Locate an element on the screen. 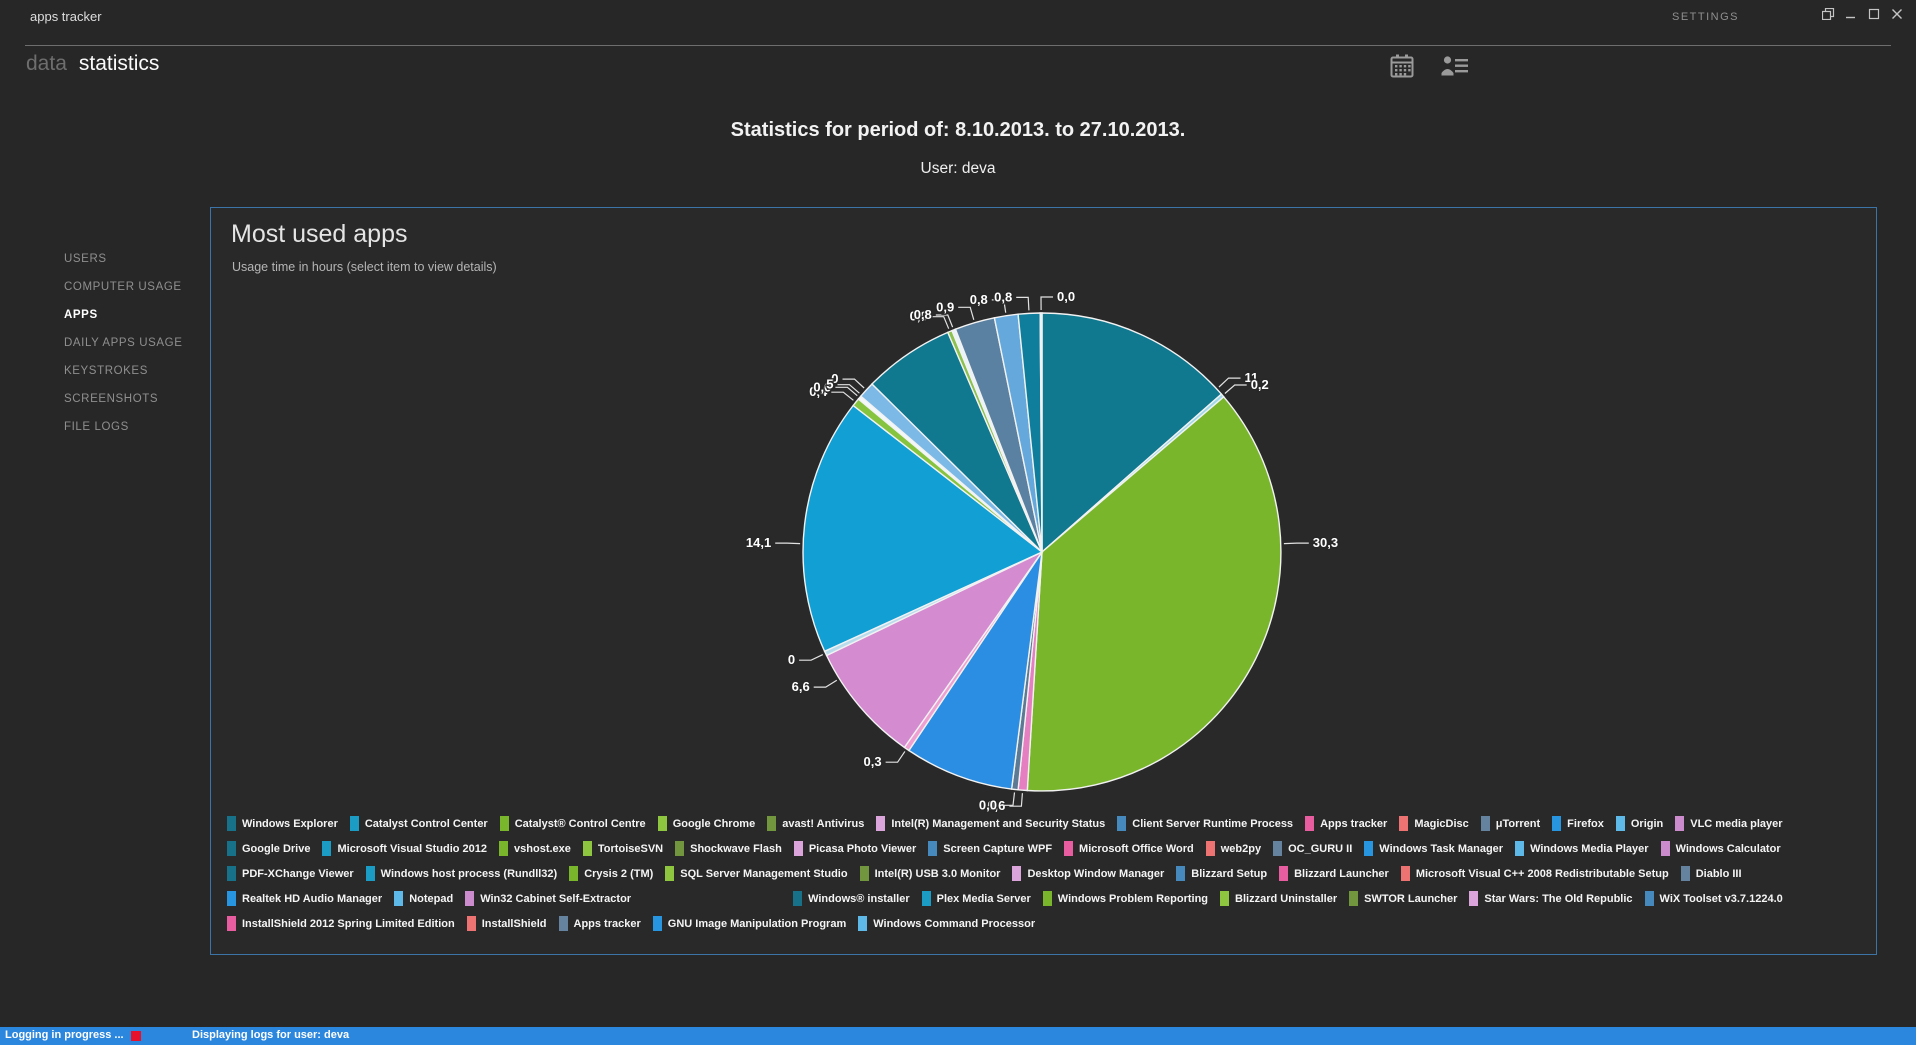 The width and height of the screenshot is (1916, 1045). legend-label: SQL Server Management Studio is located at coordinates (764, 873).